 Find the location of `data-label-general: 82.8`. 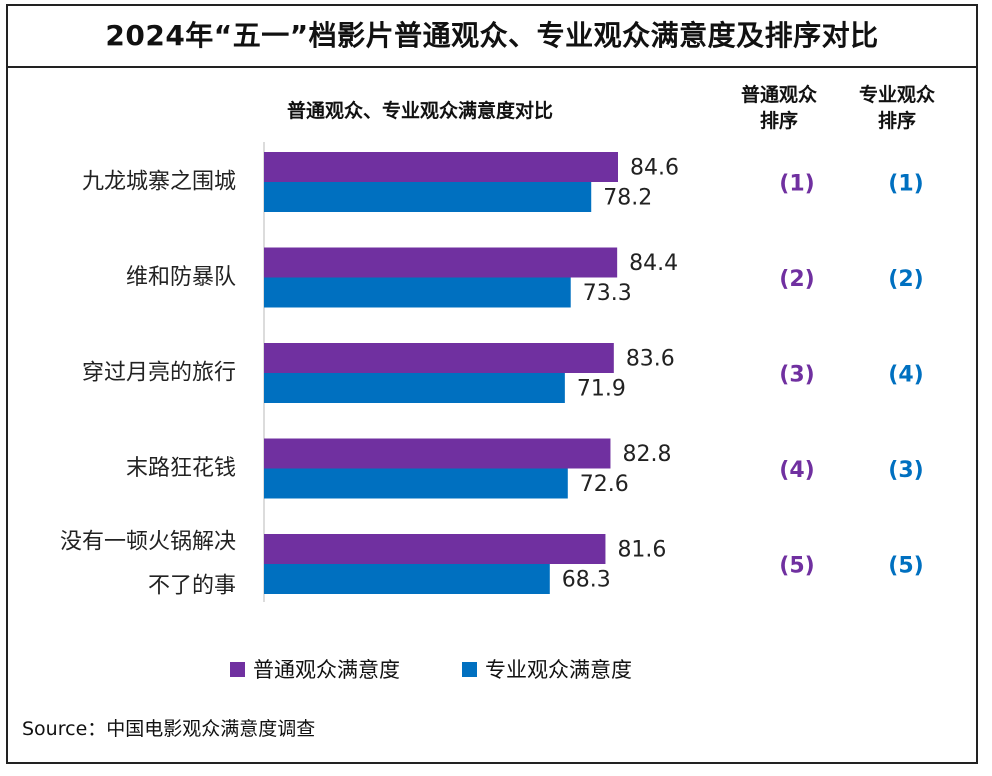

data-label-general: 82.8 is located at coordinates (646, 454).